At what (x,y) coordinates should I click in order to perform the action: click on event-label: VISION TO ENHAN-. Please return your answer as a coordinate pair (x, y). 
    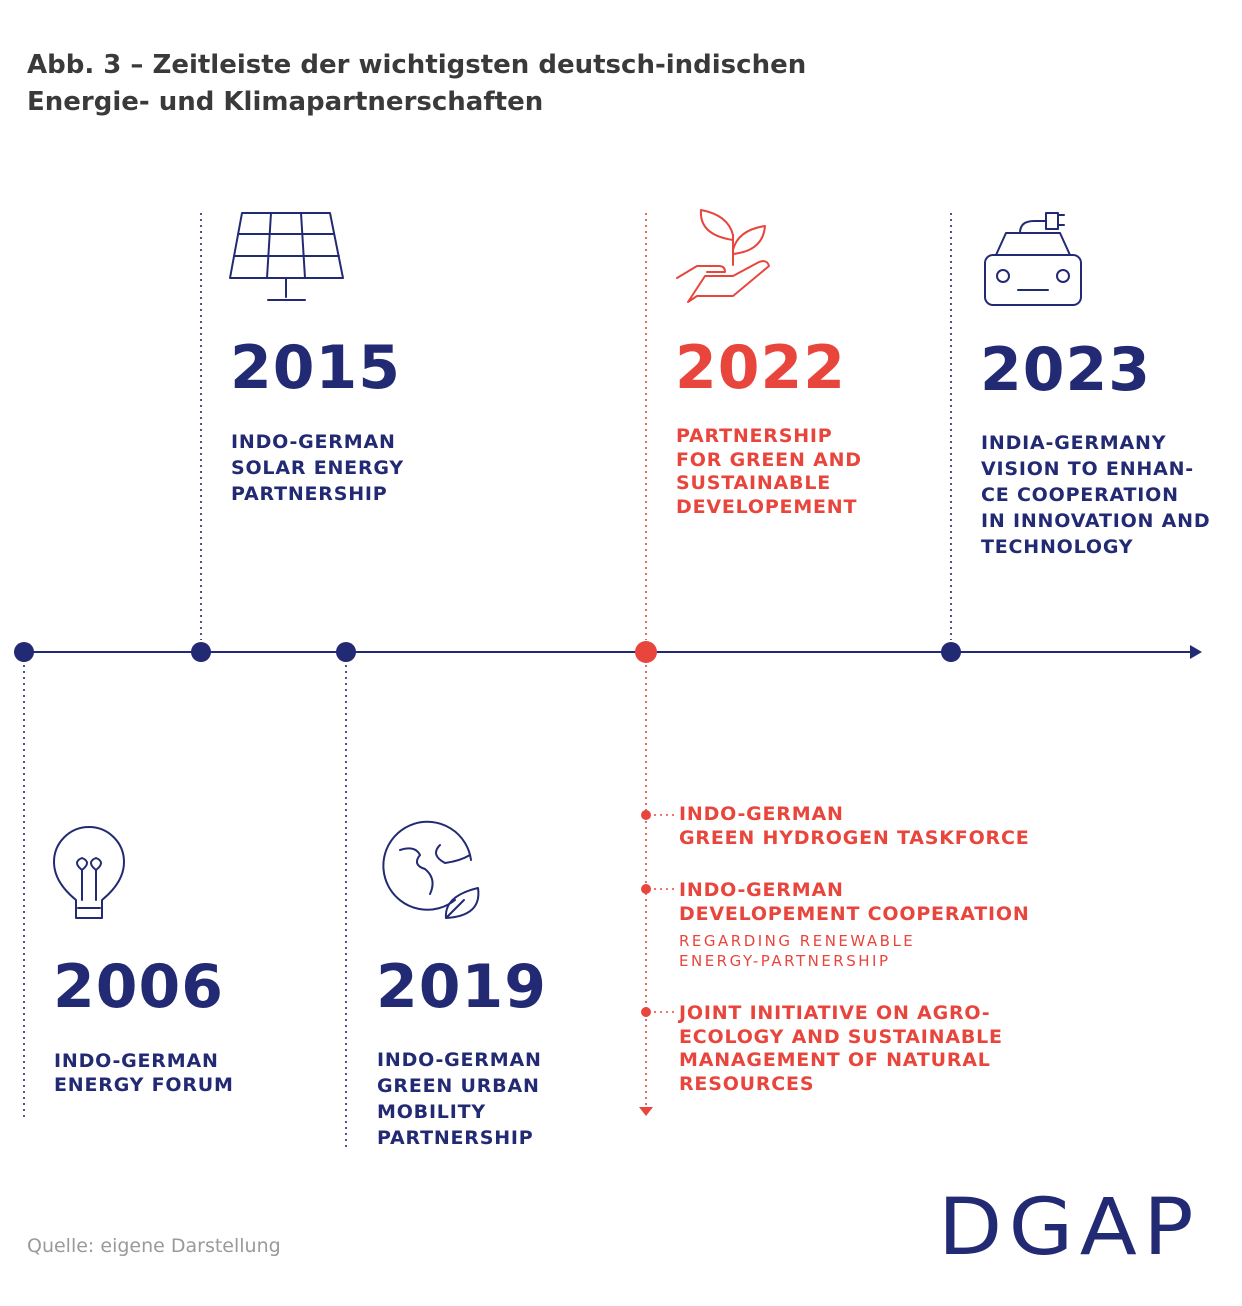
    Looking at the image, I should click on (1087, 469).